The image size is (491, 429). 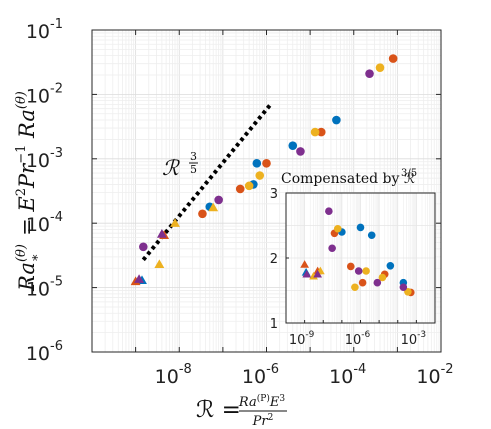 I want to click on svg-text: Pr2, so click(x=263, y=421).